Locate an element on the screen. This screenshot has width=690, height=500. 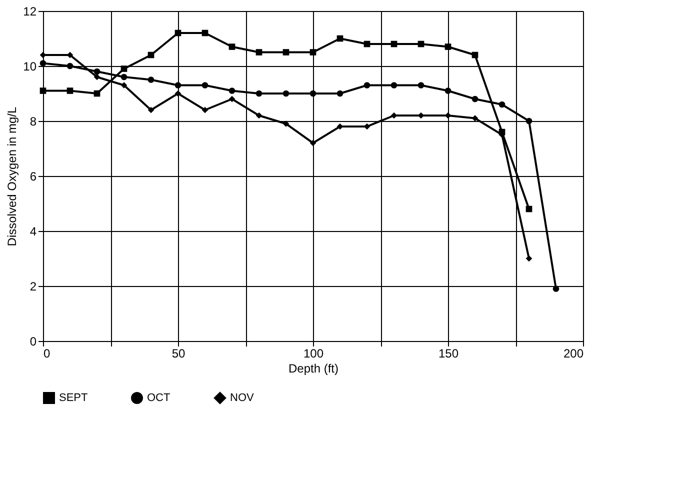
y-tick-label: 12 is located at coordinates (30, 11).